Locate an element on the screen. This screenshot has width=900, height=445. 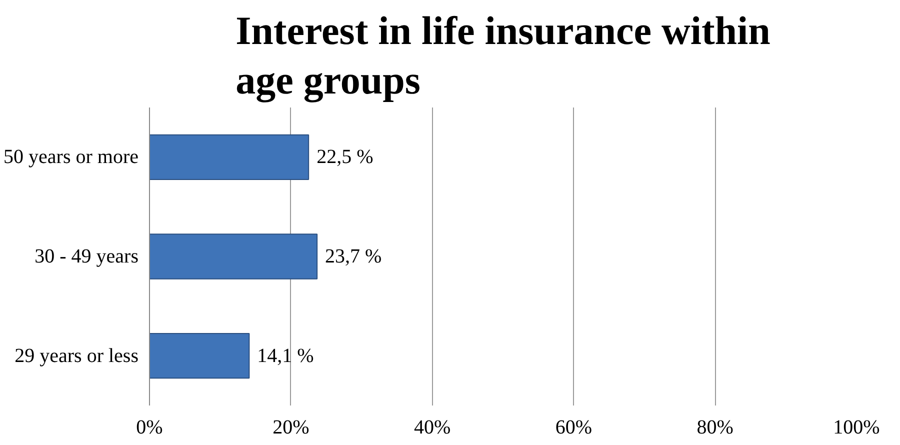
x-tick-label: 80% is located at coordinates (715, 427).